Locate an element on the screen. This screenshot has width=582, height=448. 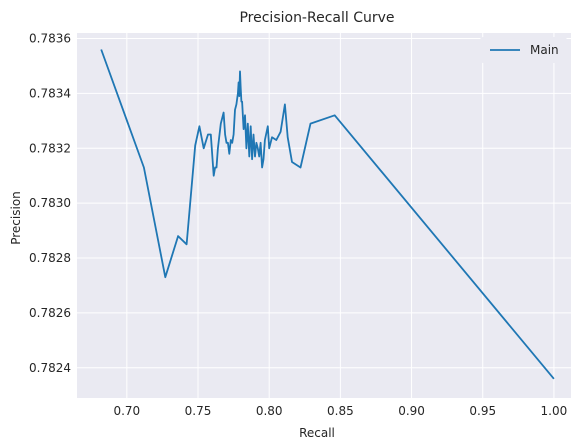
y-tick-label: 0.7836 is located at coordinates (50, 38).